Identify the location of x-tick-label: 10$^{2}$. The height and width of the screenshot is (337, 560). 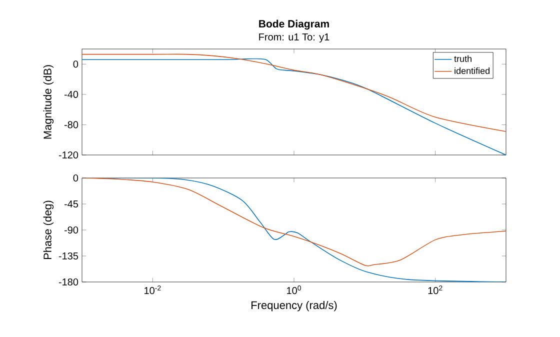
(435, 290).